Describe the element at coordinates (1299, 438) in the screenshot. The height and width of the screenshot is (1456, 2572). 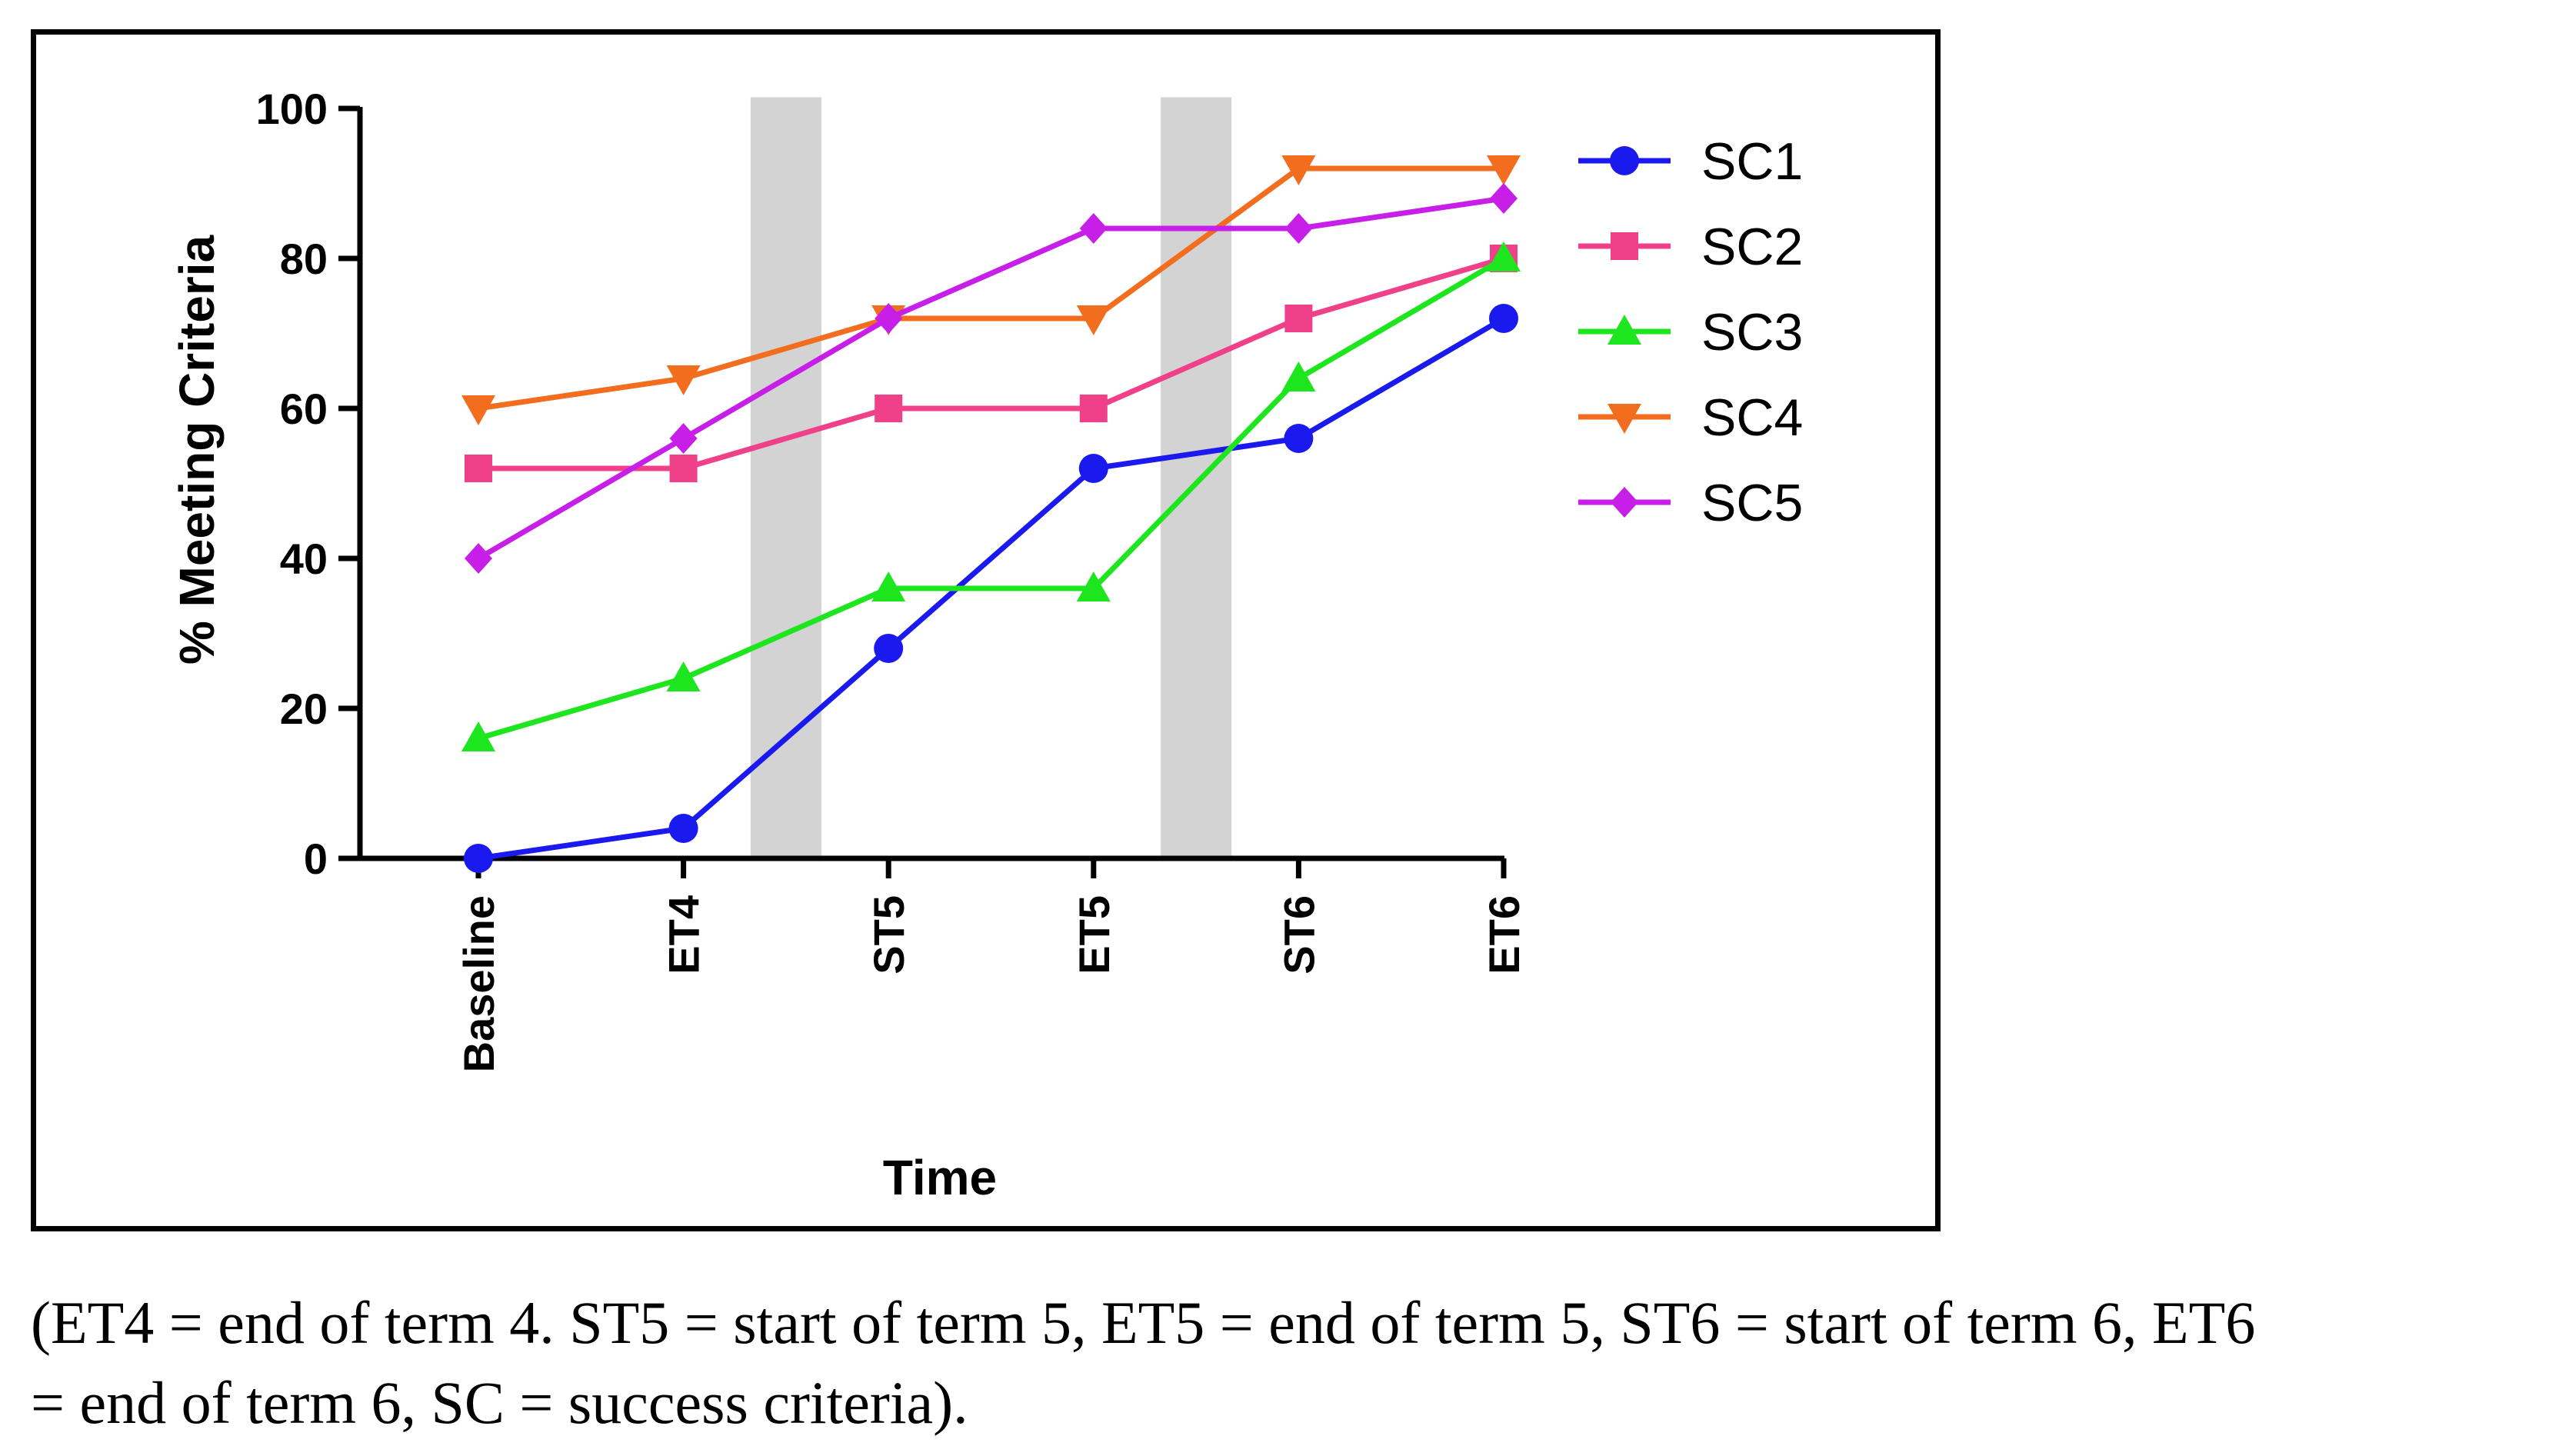
I see `point-sc1-st6` at that location.